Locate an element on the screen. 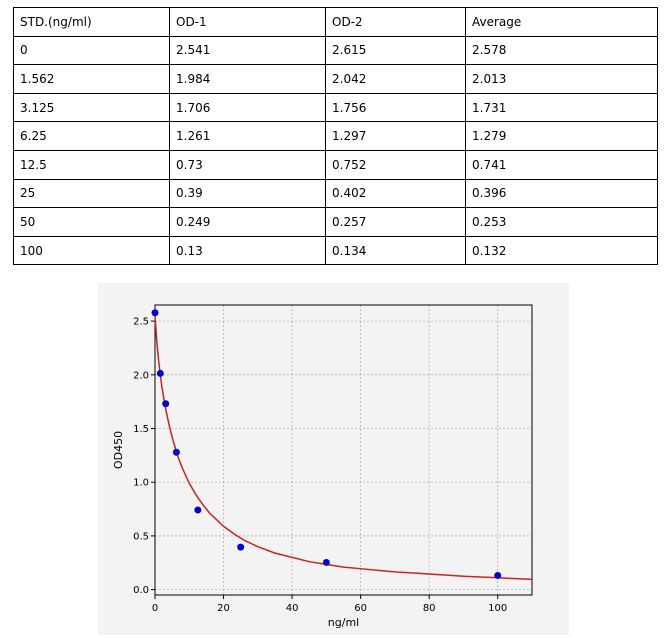 The width and height of the screenshot is (671, 638). table-cell: 0.402 is located at coordinates (395, 193).